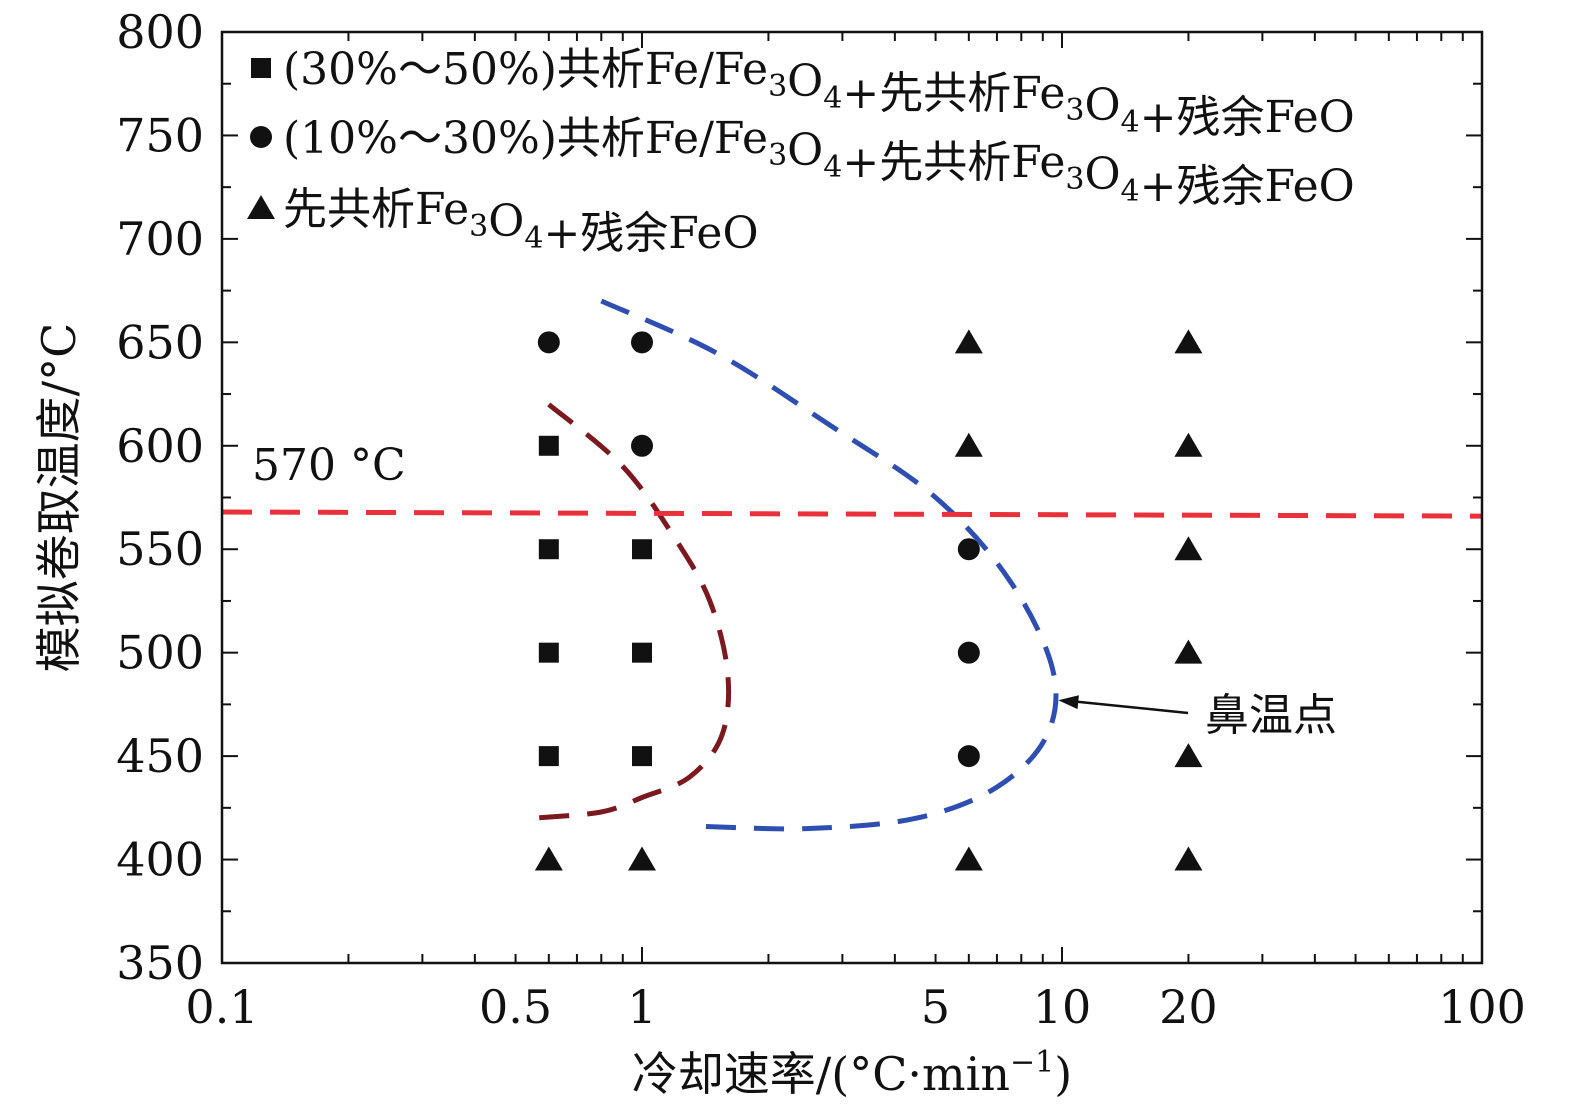  What do you see at coordinates (59, 498) in the screenshot?
I see `y-axis-title: 模拟卷取温度/°C` at bounding box center [59, 498].